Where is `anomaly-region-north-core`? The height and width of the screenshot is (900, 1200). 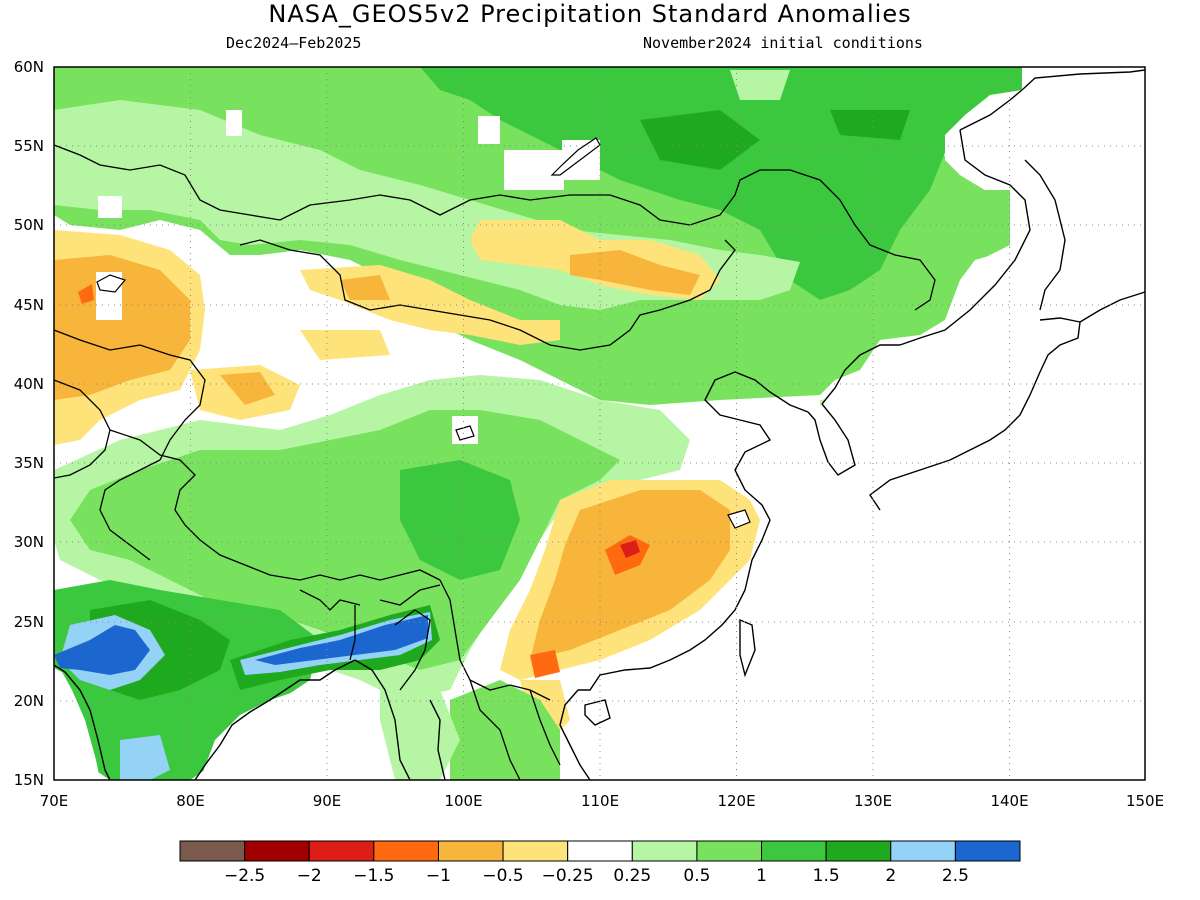 anomaly-region-north-core is located at coordinates (700, 140).